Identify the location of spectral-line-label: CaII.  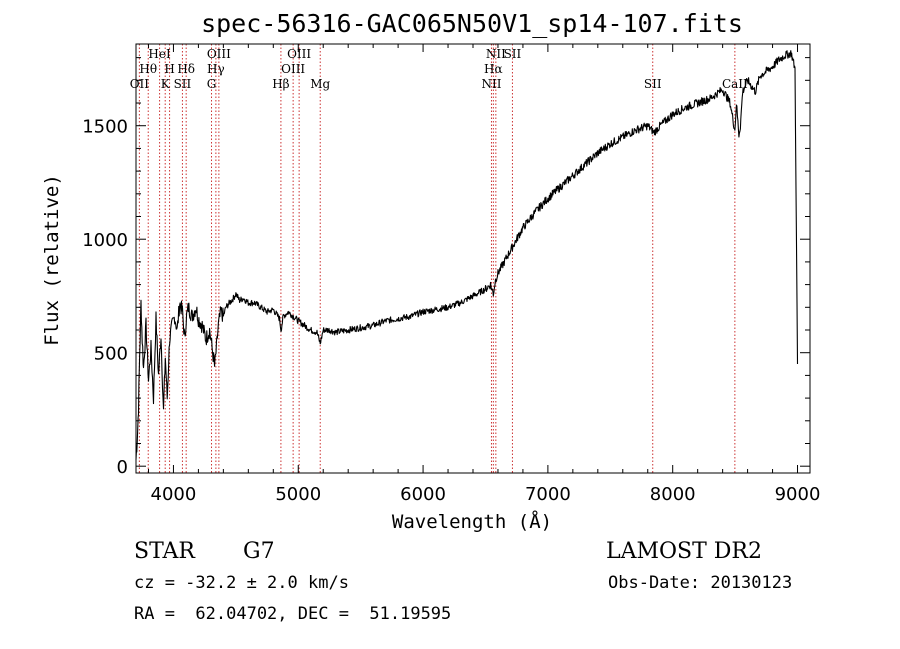
(735, 84).